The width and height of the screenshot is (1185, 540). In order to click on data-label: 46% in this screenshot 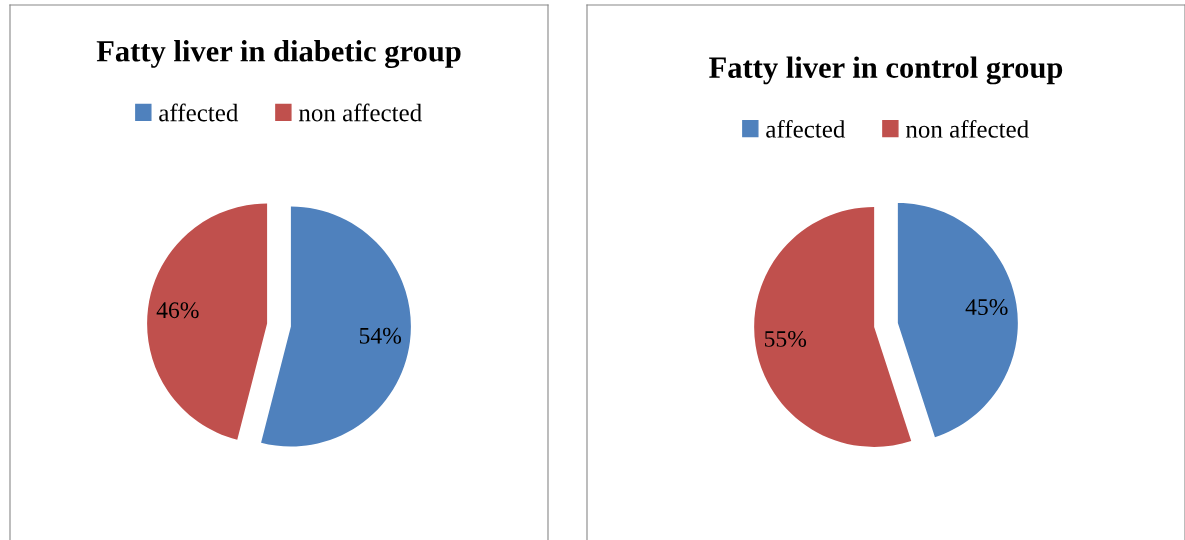, I will do `click(177, 310)`.